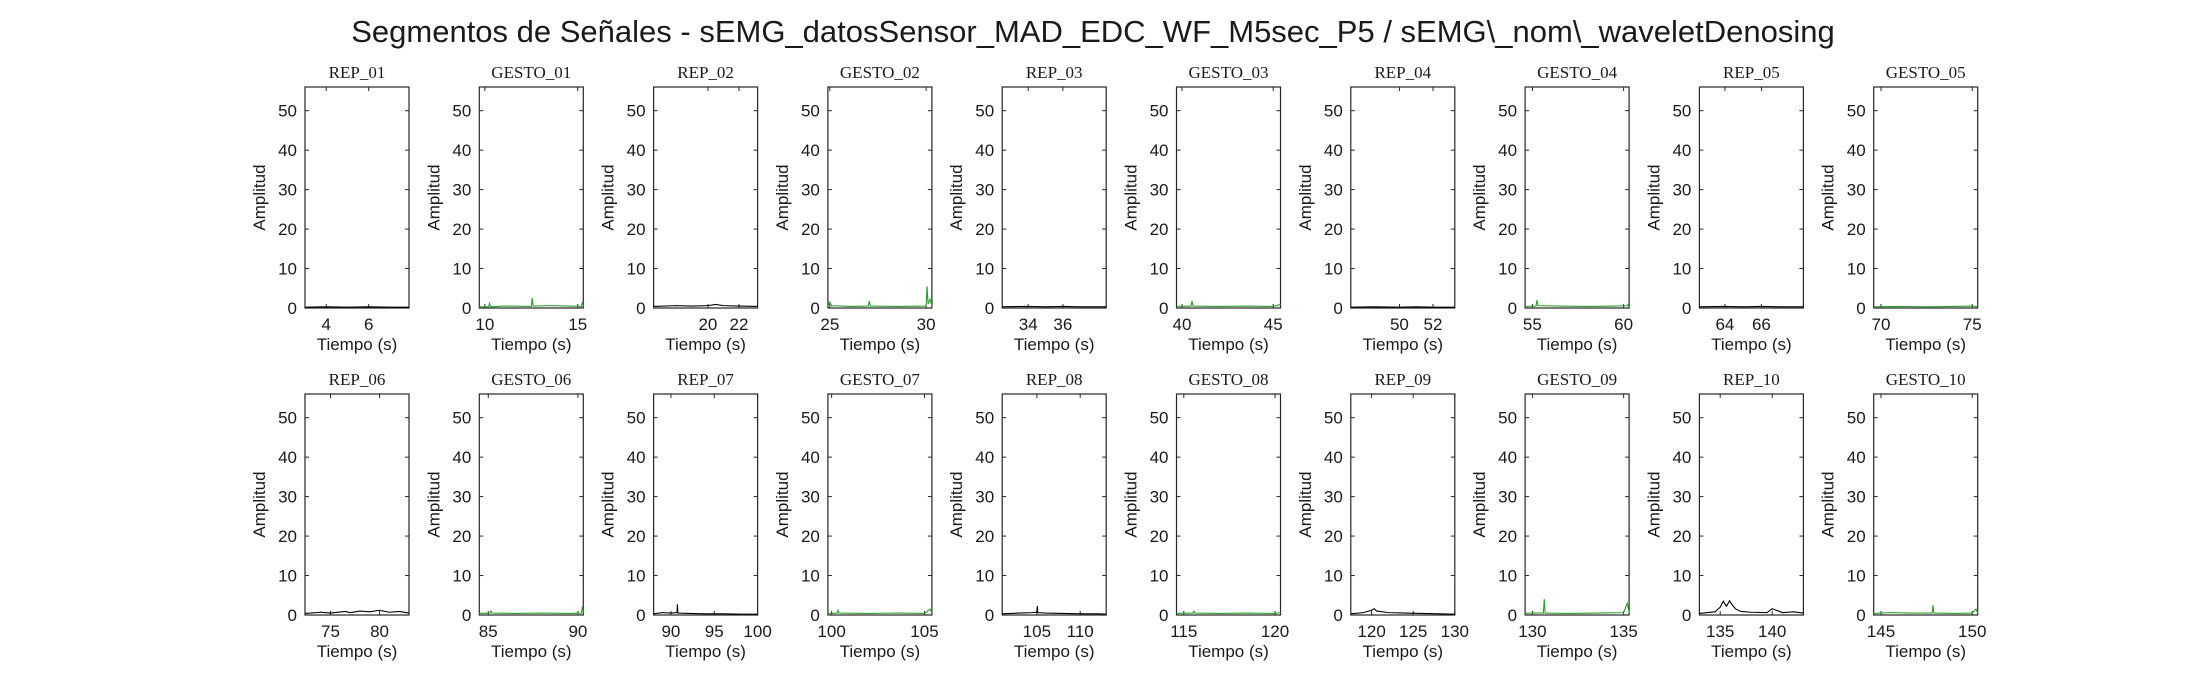  What do you see at coordinates (577, 324) in the screenshot?
I see `x-tick-label: 15` at bounding box center [577, 324].